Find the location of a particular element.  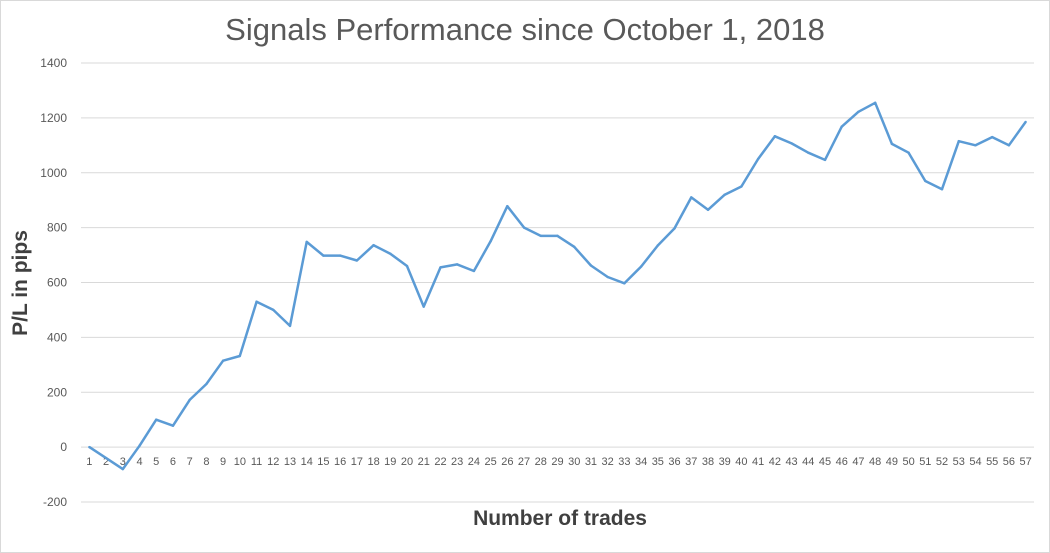

x-tick-label: 32 is located at coordinates (608, 462).